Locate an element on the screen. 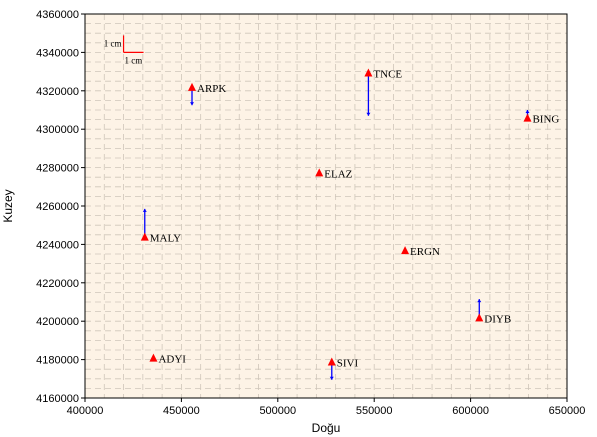 This screenshot has height=437, width=597. x-tick-label: 650000 is located at coordinates (567, 411).